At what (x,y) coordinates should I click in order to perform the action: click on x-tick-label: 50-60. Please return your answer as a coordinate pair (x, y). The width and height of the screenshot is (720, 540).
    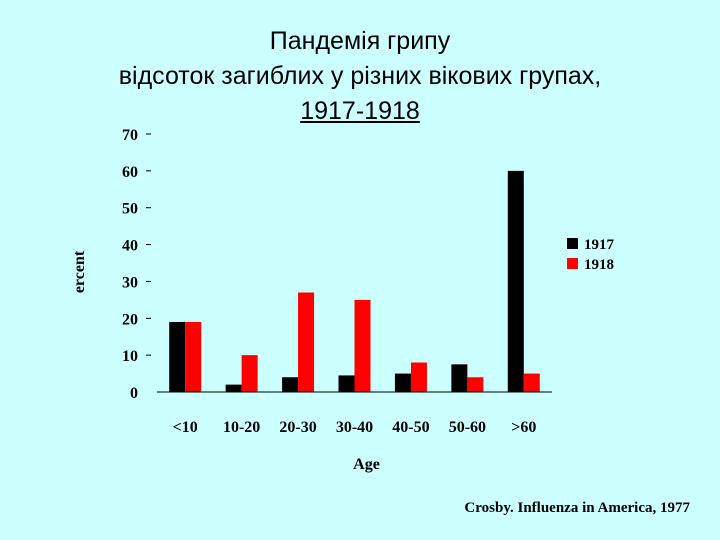
    Looking at the image, I should click on (467, 427).